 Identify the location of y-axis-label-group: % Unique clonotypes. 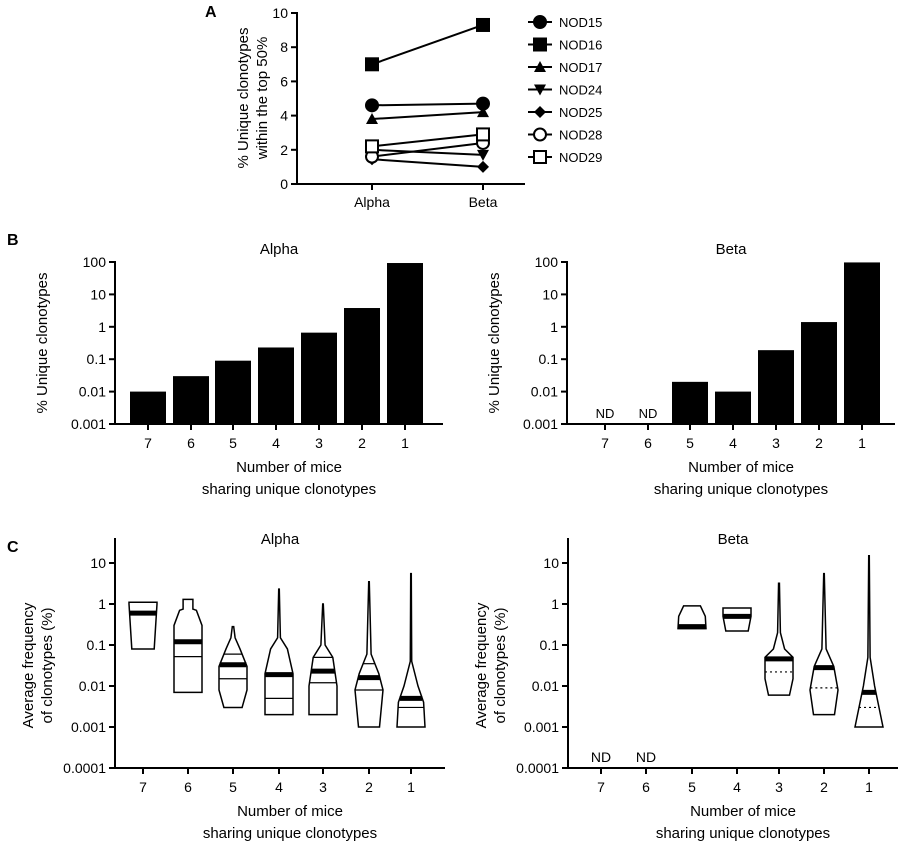
(42, 343).